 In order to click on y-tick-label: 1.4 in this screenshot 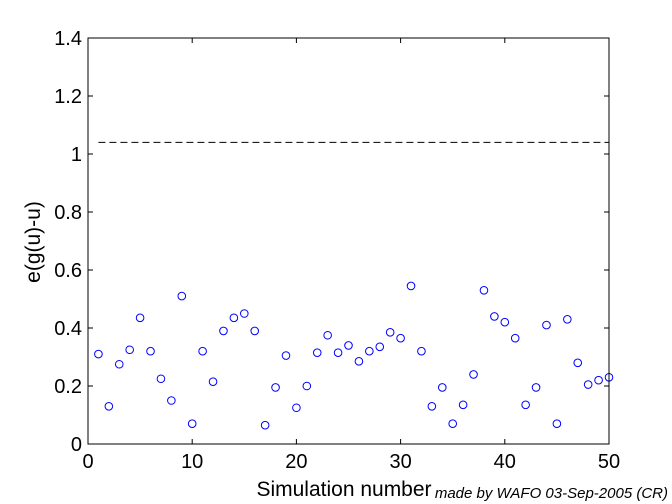, I will do `click(68, 39)`.